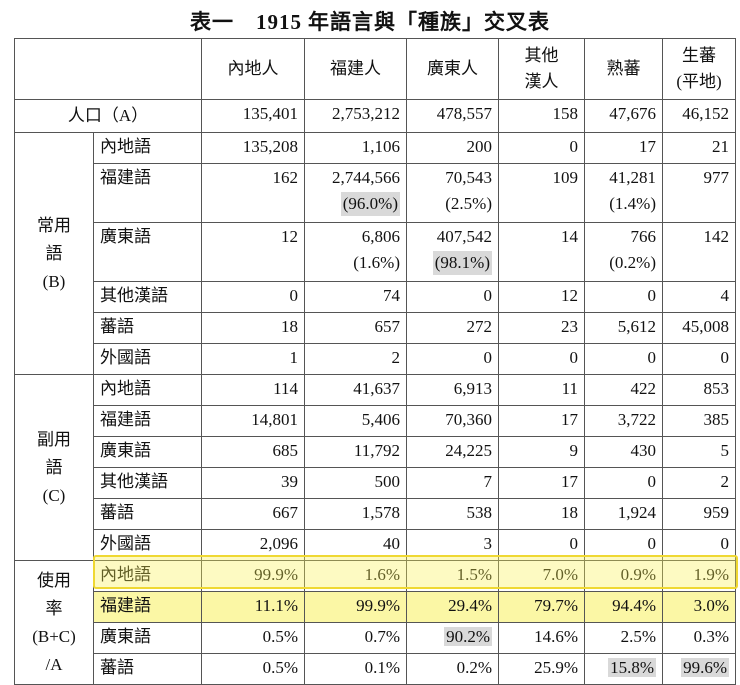  I want to click on data-cell: 5,612, so click(623, 328).